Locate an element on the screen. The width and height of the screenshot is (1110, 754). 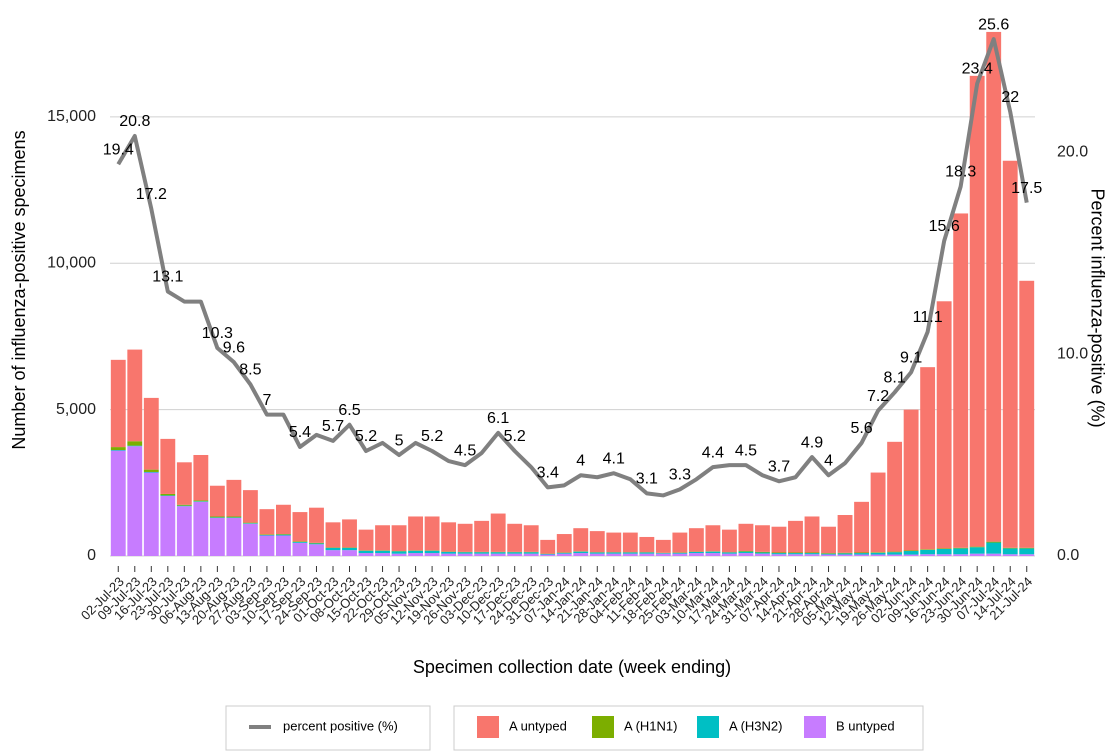
point-label: 17.2 is located at coordinates (151, 194).